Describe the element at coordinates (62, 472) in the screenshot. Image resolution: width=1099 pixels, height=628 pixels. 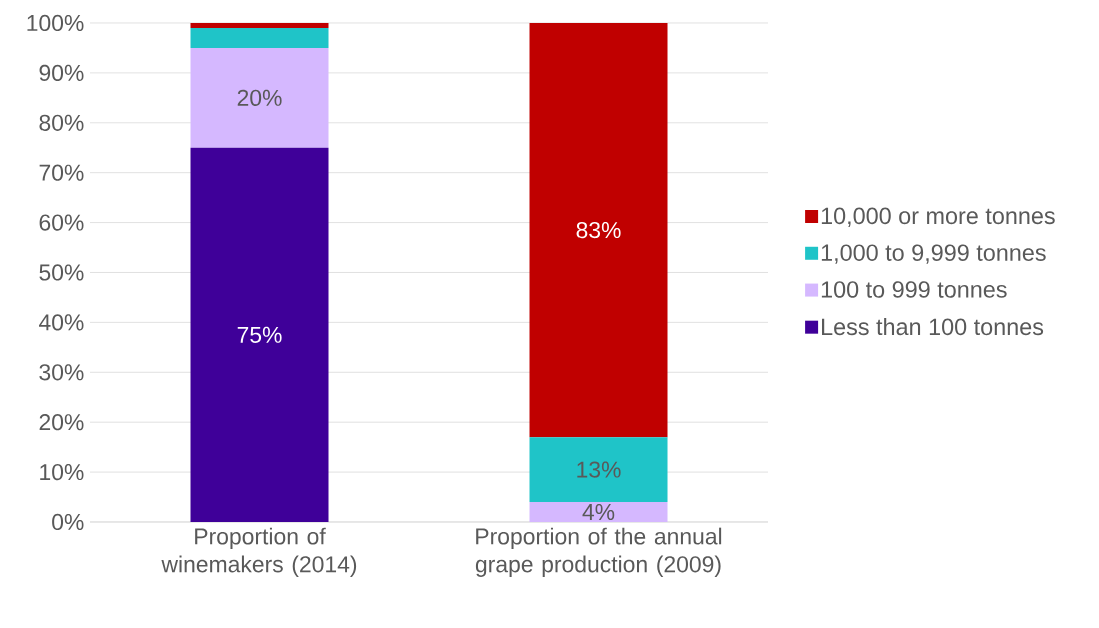
I see `y-tick-label: 10%` at that location.